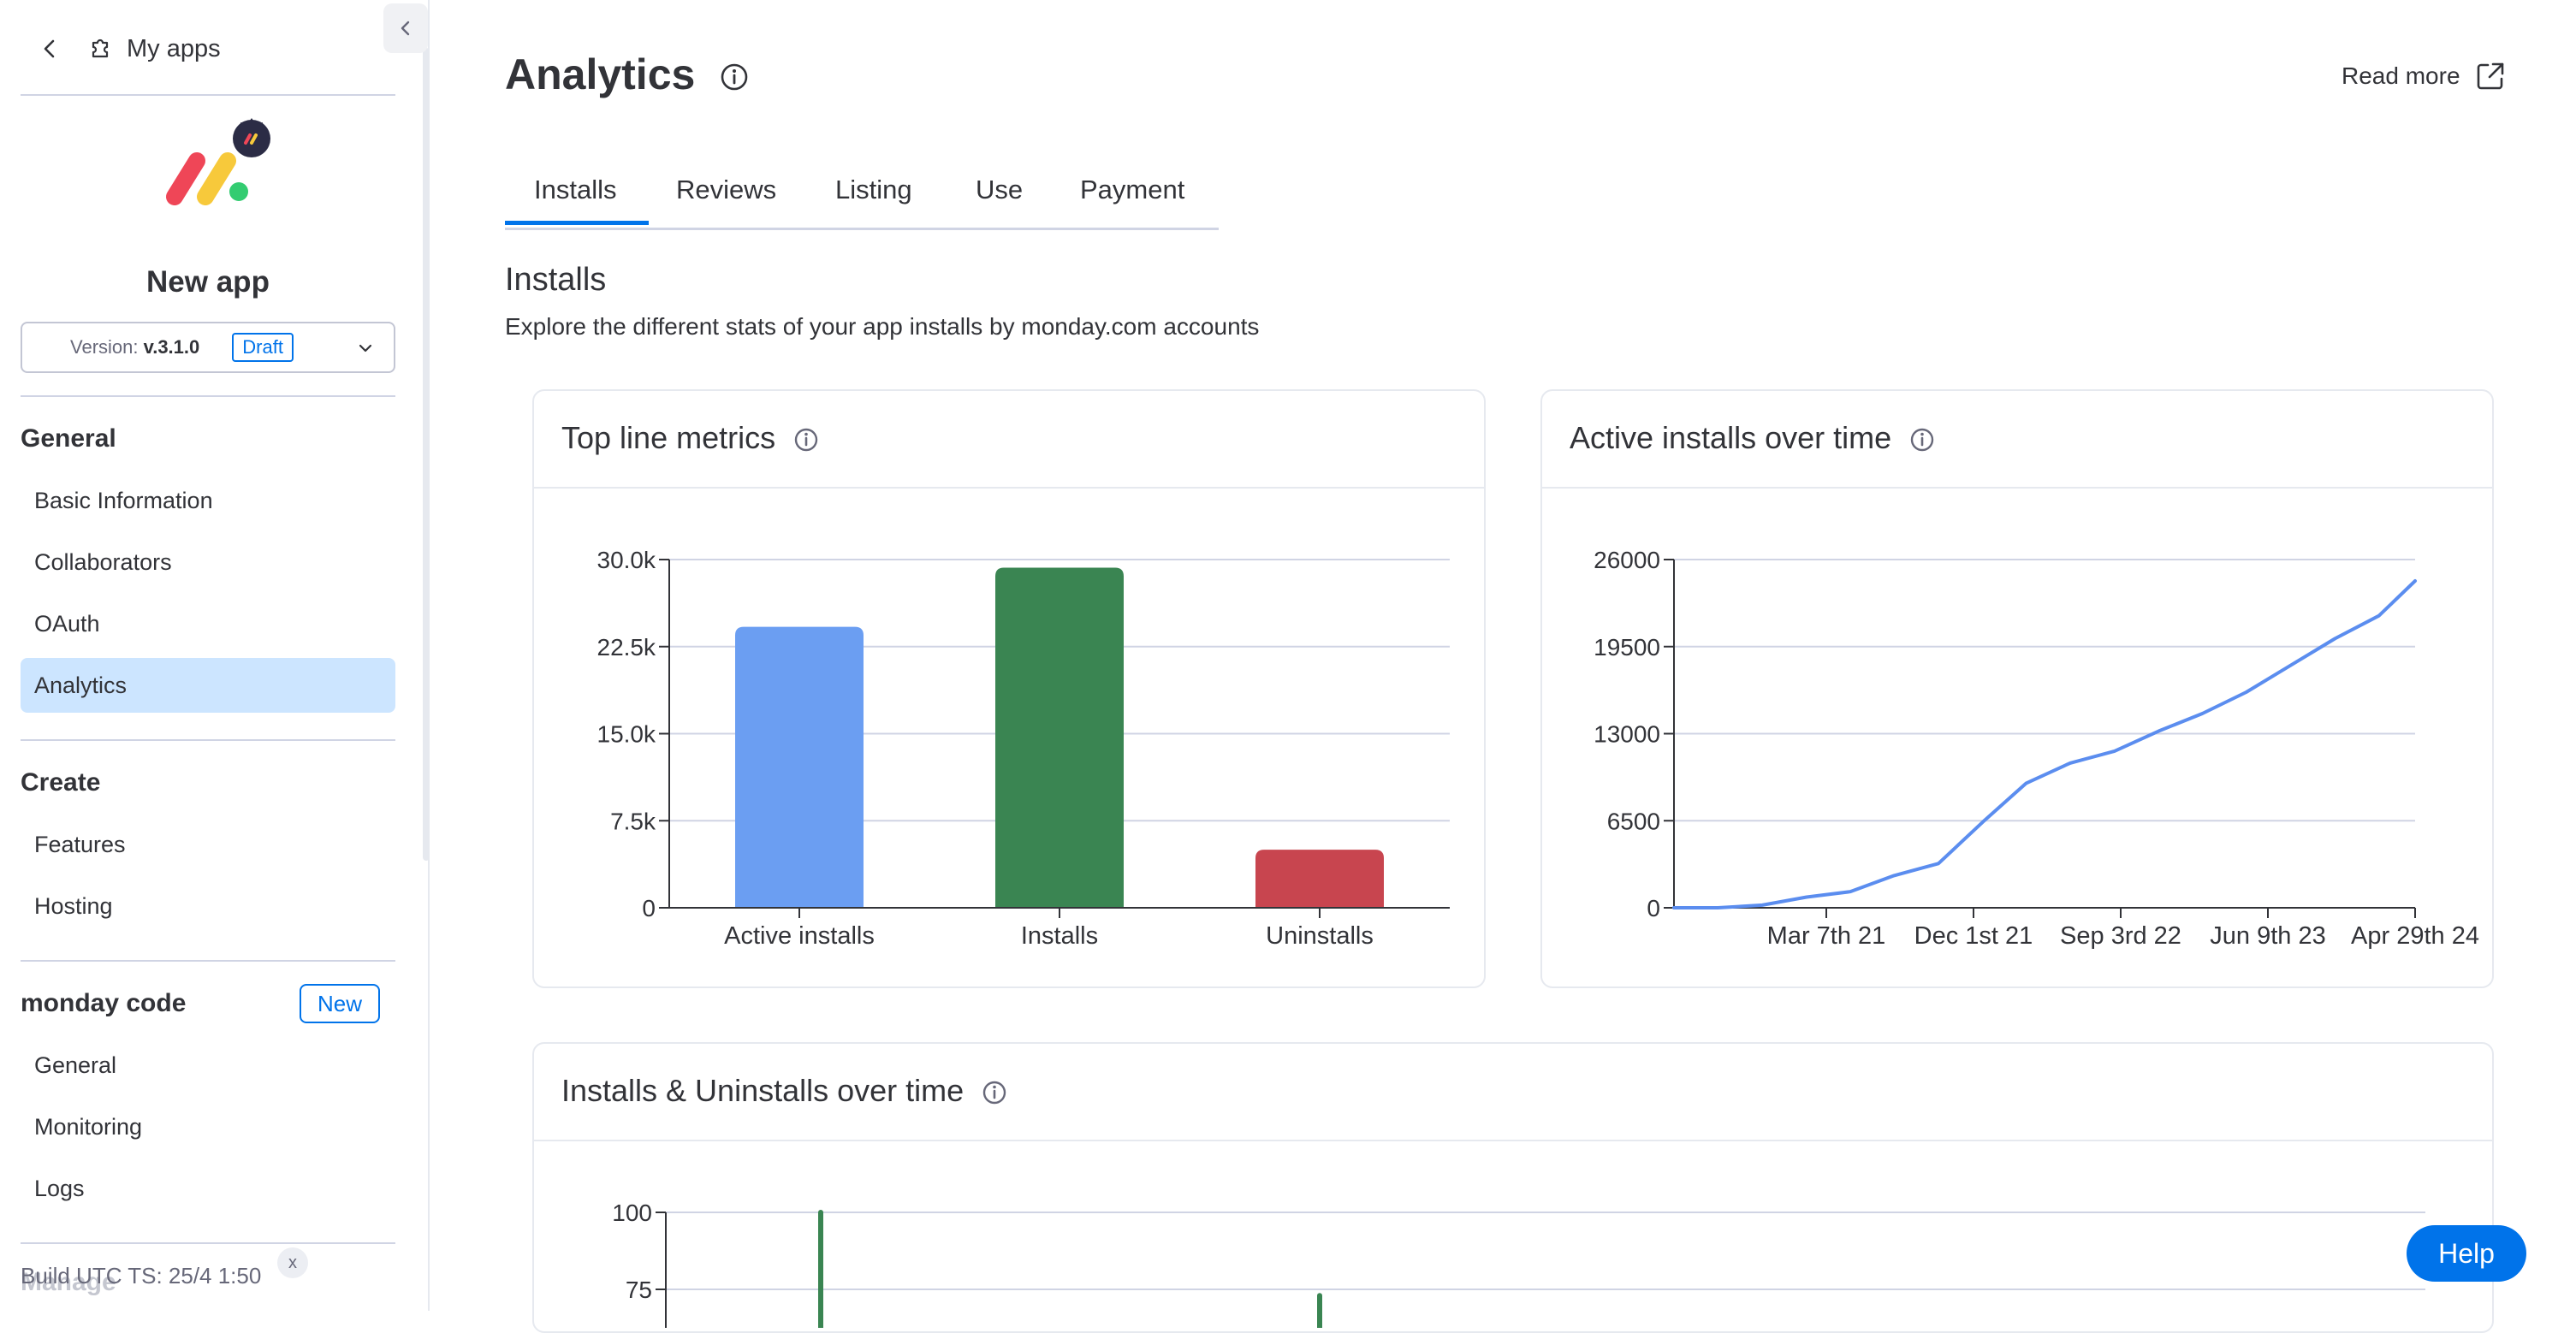  Describe the element at coordinates (292, 1262) in the screenshot. I see `close-build-info-button: x` at that location.